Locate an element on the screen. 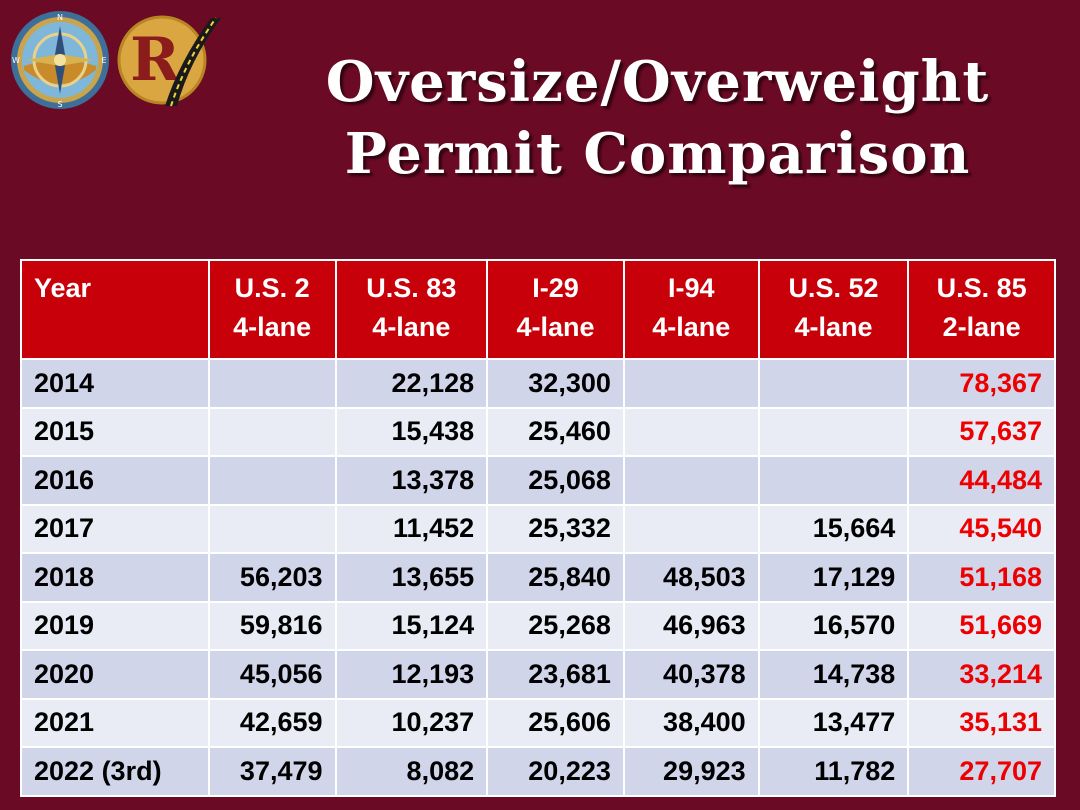  svg-text: E is located at coordinates (103, 60).